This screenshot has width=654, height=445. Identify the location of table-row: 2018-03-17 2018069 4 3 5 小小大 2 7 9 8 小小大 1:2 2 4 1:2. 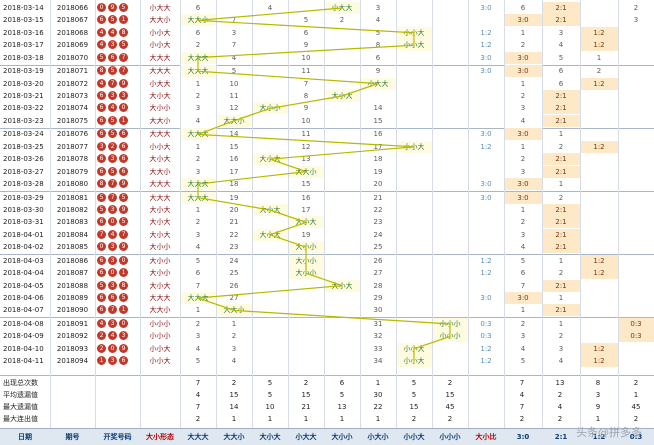
(327, 45).